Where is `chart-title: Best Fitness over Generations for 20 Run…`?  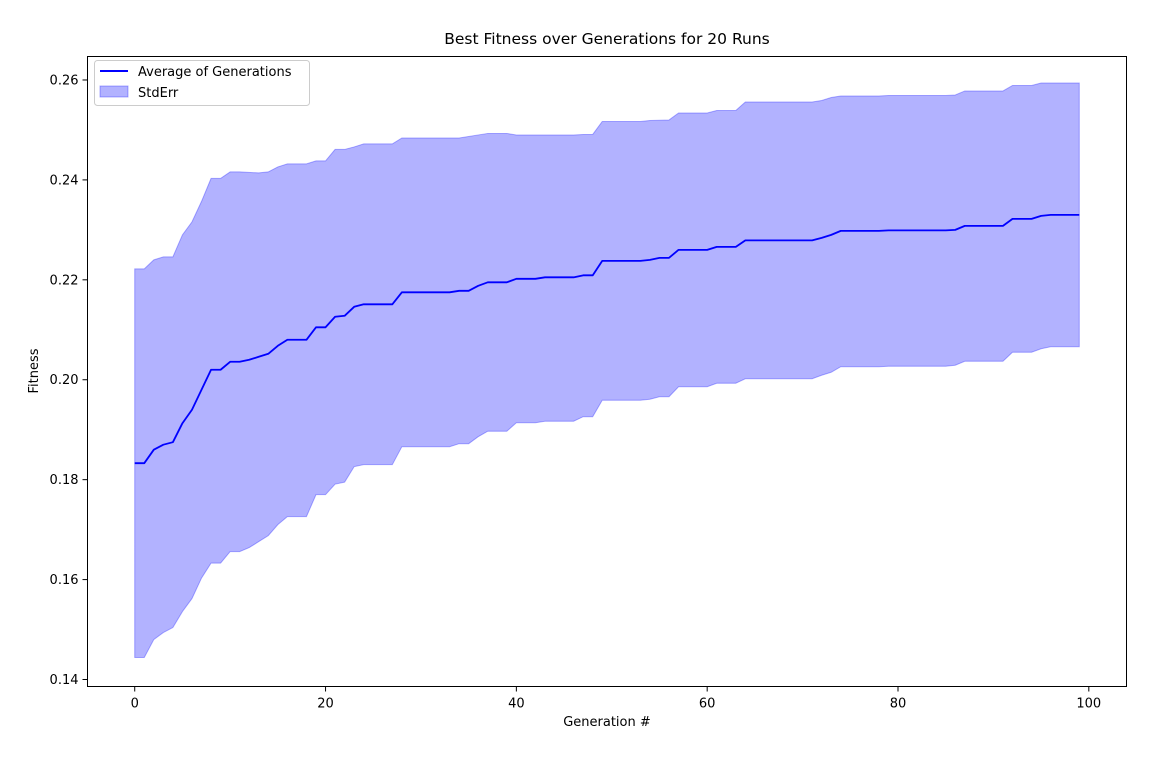 chart-title: Best Fitness over Generations for 20 Run… is located at coordinates (607, 39).